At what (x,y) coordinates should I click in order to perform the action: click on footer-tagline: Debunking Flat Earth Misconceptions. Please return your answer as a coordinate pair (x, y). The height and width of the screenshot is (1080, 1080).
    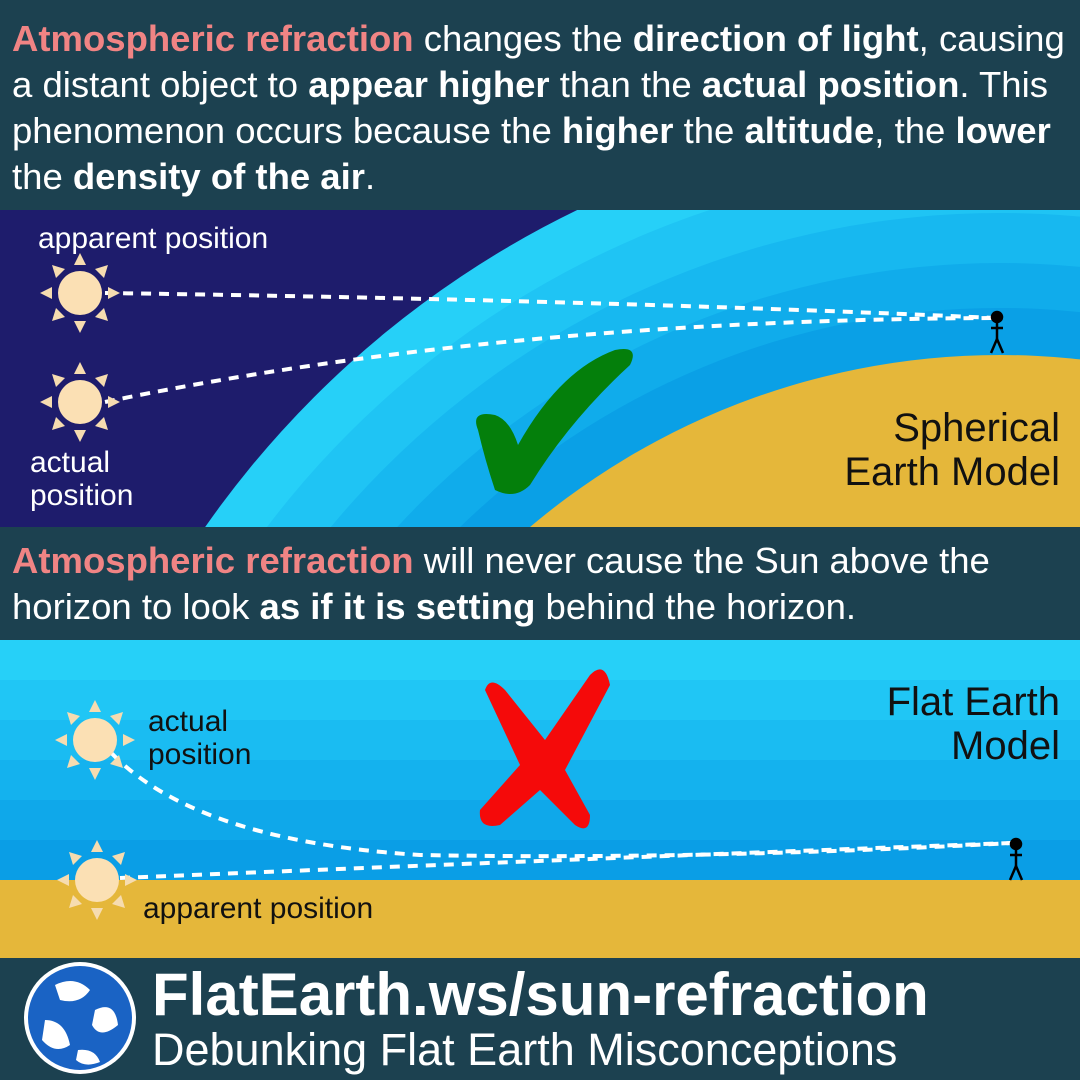
    Looking at the image, I should click on (525, 1049).